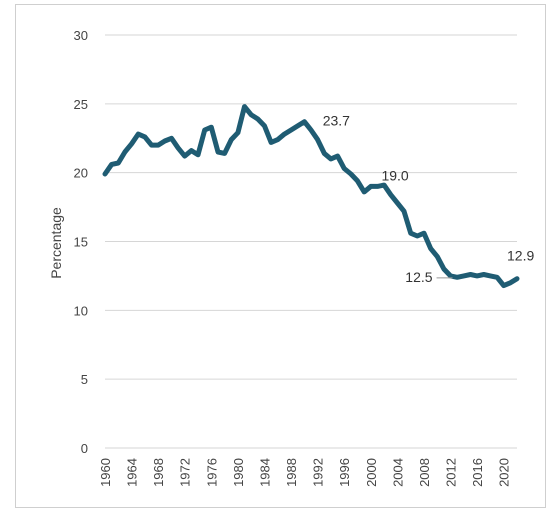 This screenshot has height=516, width=555. What do you see at coordinates (158, 472) in the screenshot?
I see `x-tick-label: 1968` at bounding box center [158, 472].